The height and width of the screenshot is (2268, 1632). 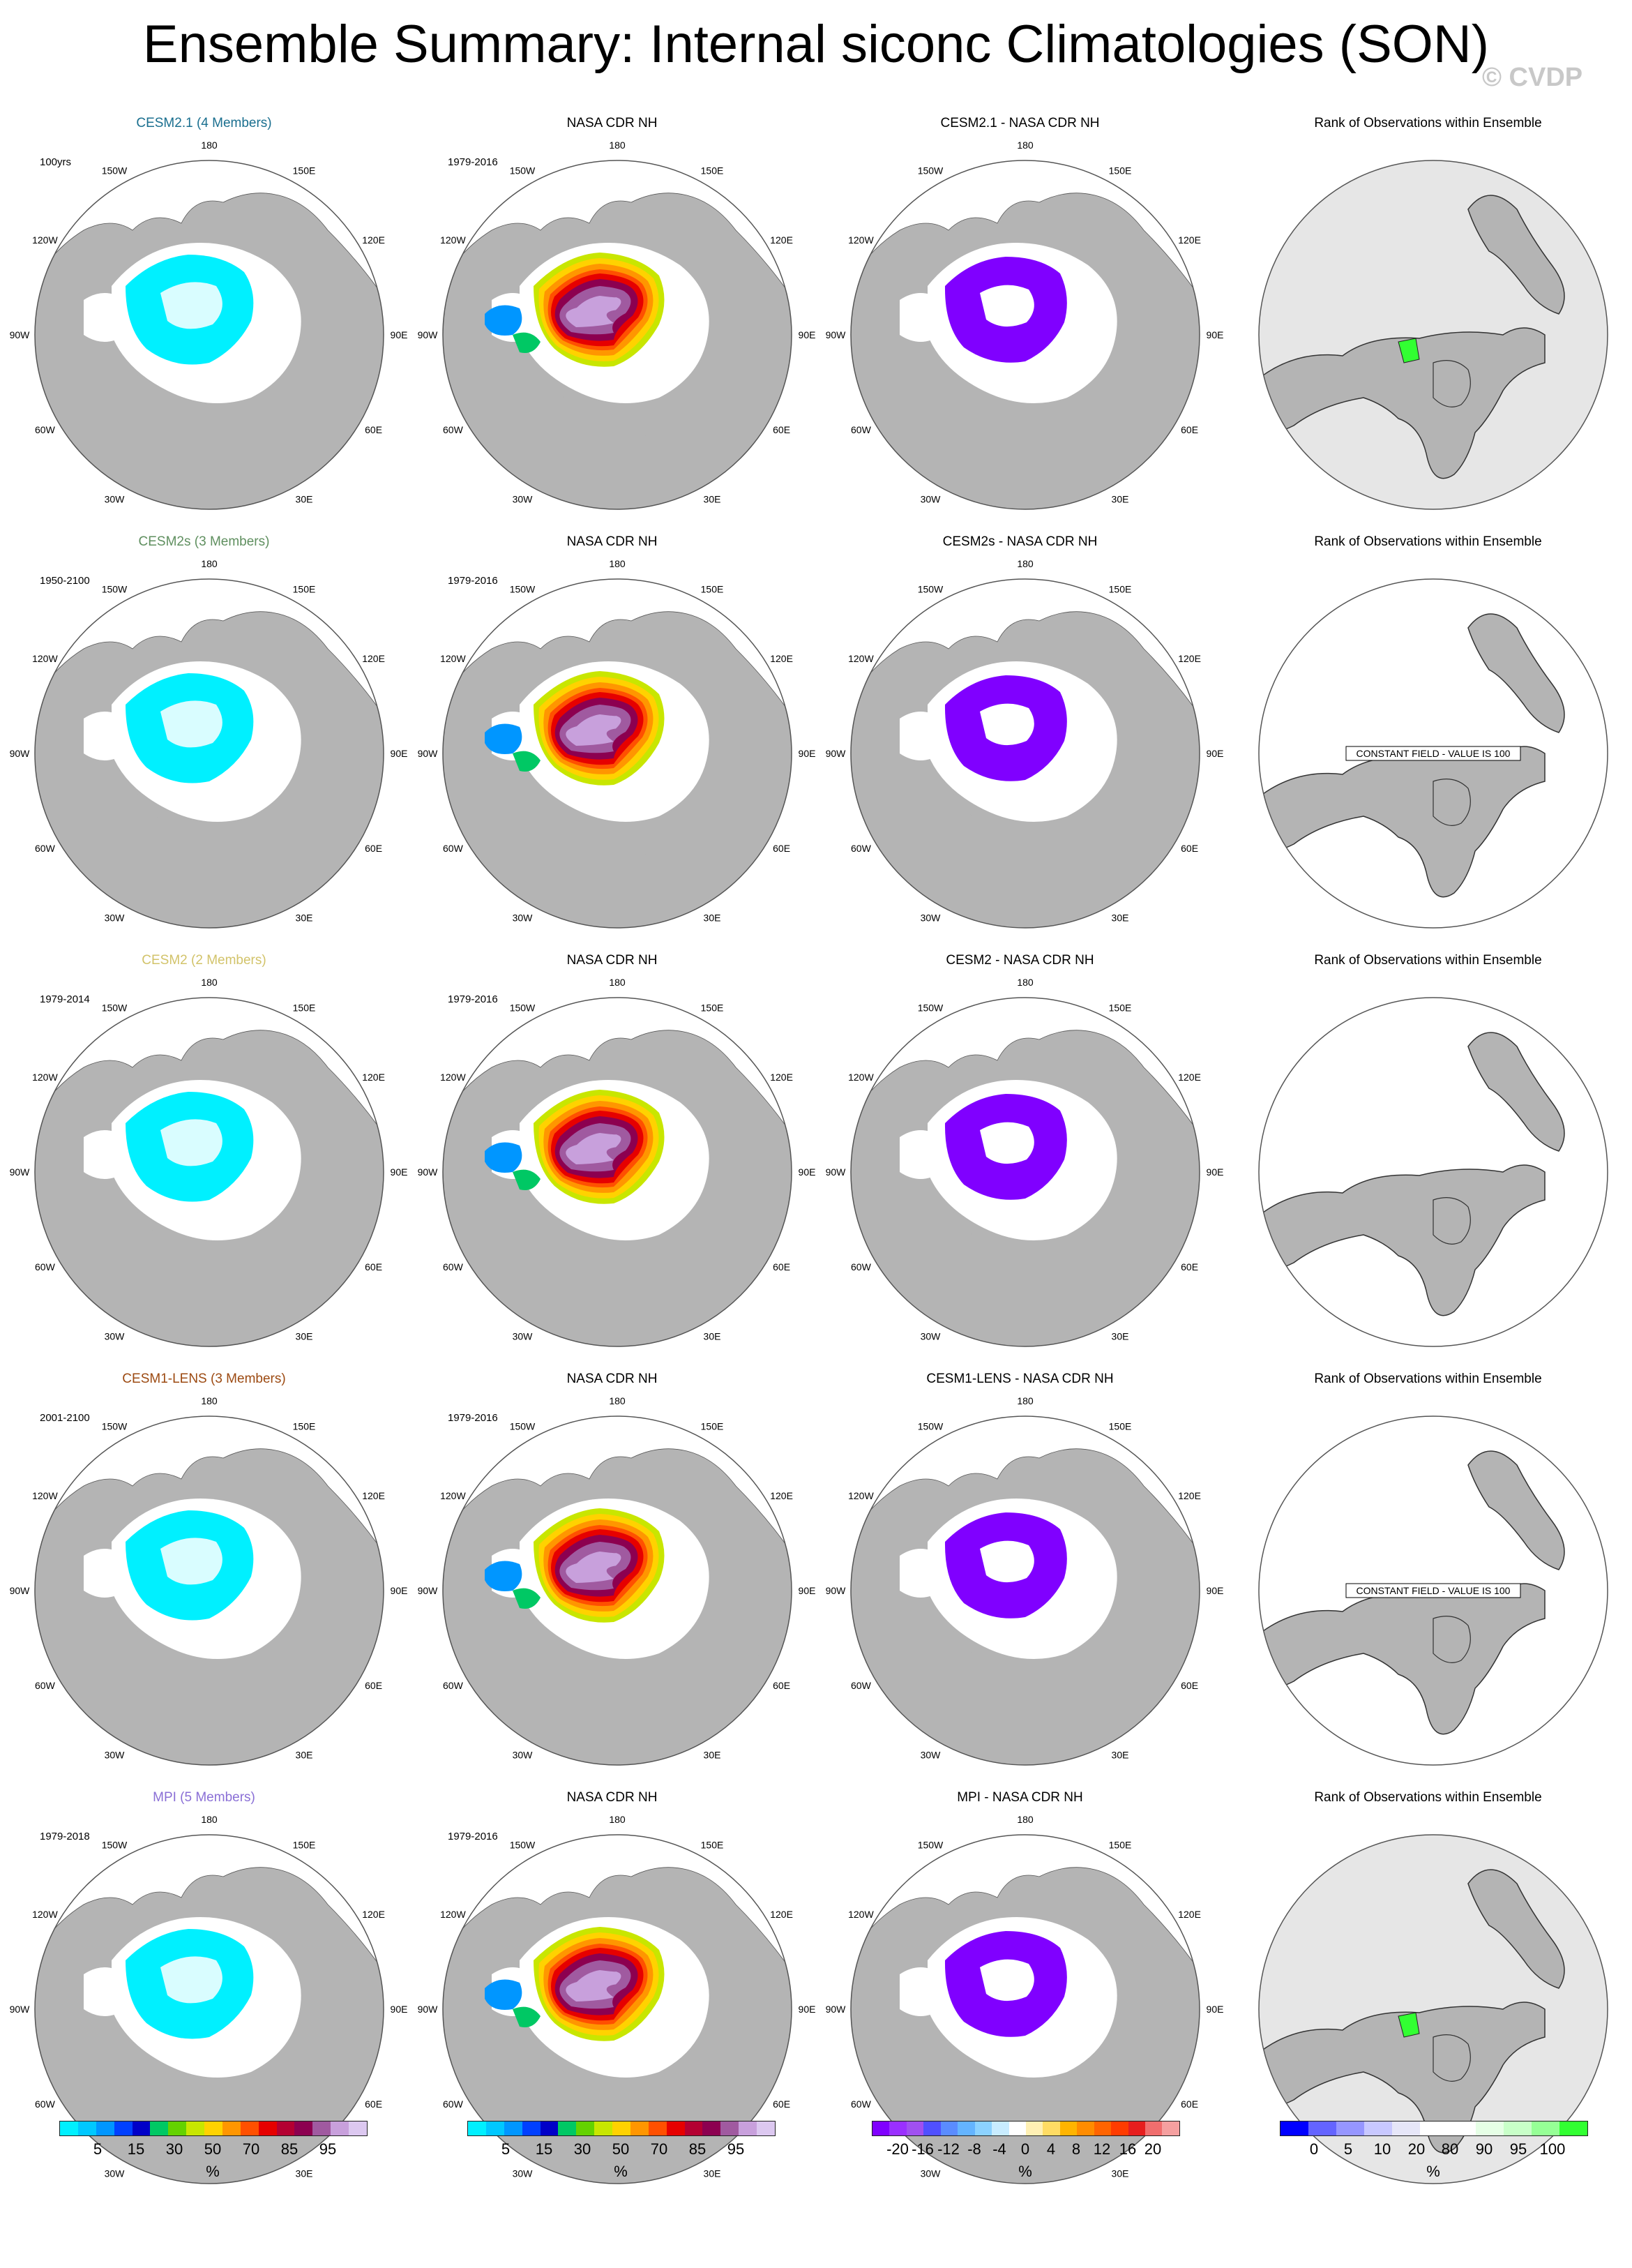 What do you see at coordinates (1518, 2149) in the screenshot?
I see `colorbar-tick-label: 95` at bounding box center [1518, 2149].